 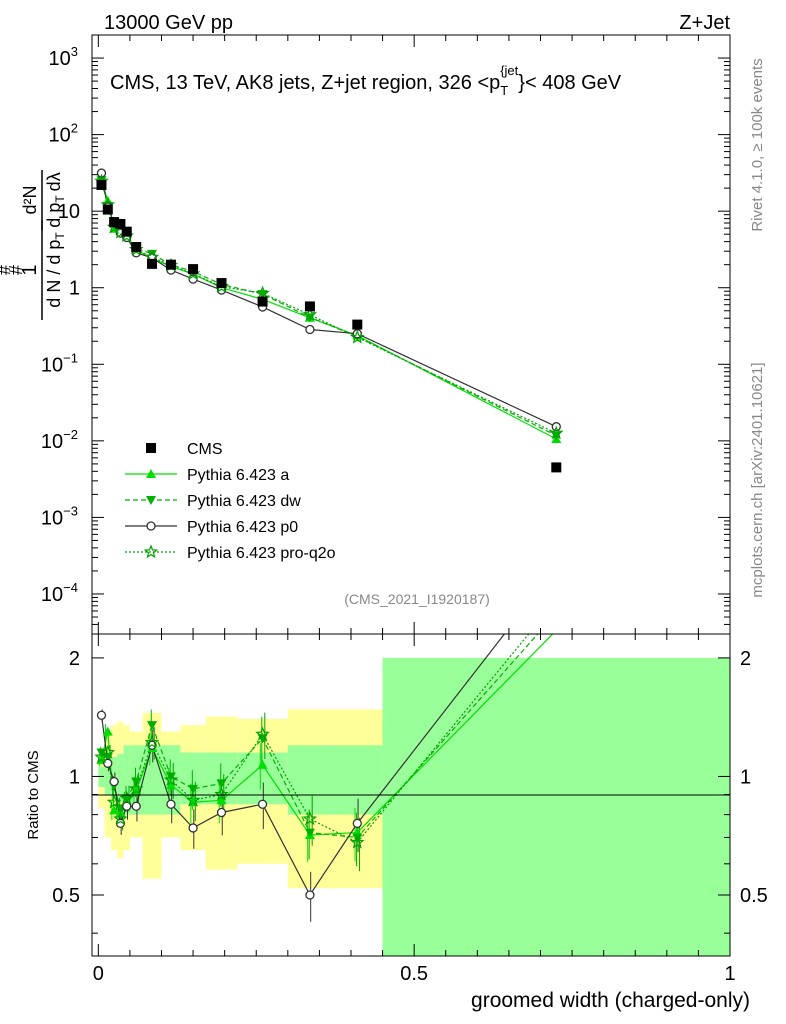 I want to click on svg-text: d N / d pT, so click(x=55, y=270).